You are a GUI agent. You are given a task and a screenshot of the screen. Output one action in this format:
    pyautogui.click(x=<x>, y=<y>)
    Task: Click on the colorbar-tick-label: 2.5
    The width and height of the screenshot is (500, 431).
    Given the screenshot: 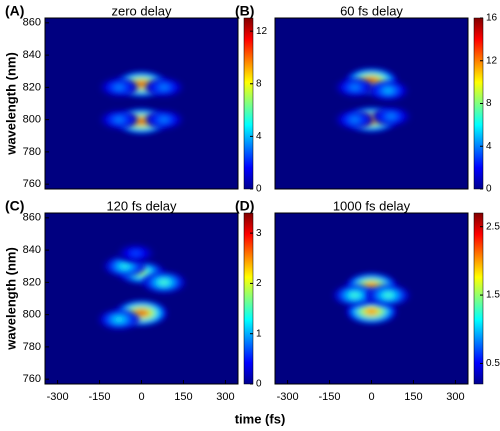 What is the action you would take?
    pyautogui.click(x=493, y=226)
    